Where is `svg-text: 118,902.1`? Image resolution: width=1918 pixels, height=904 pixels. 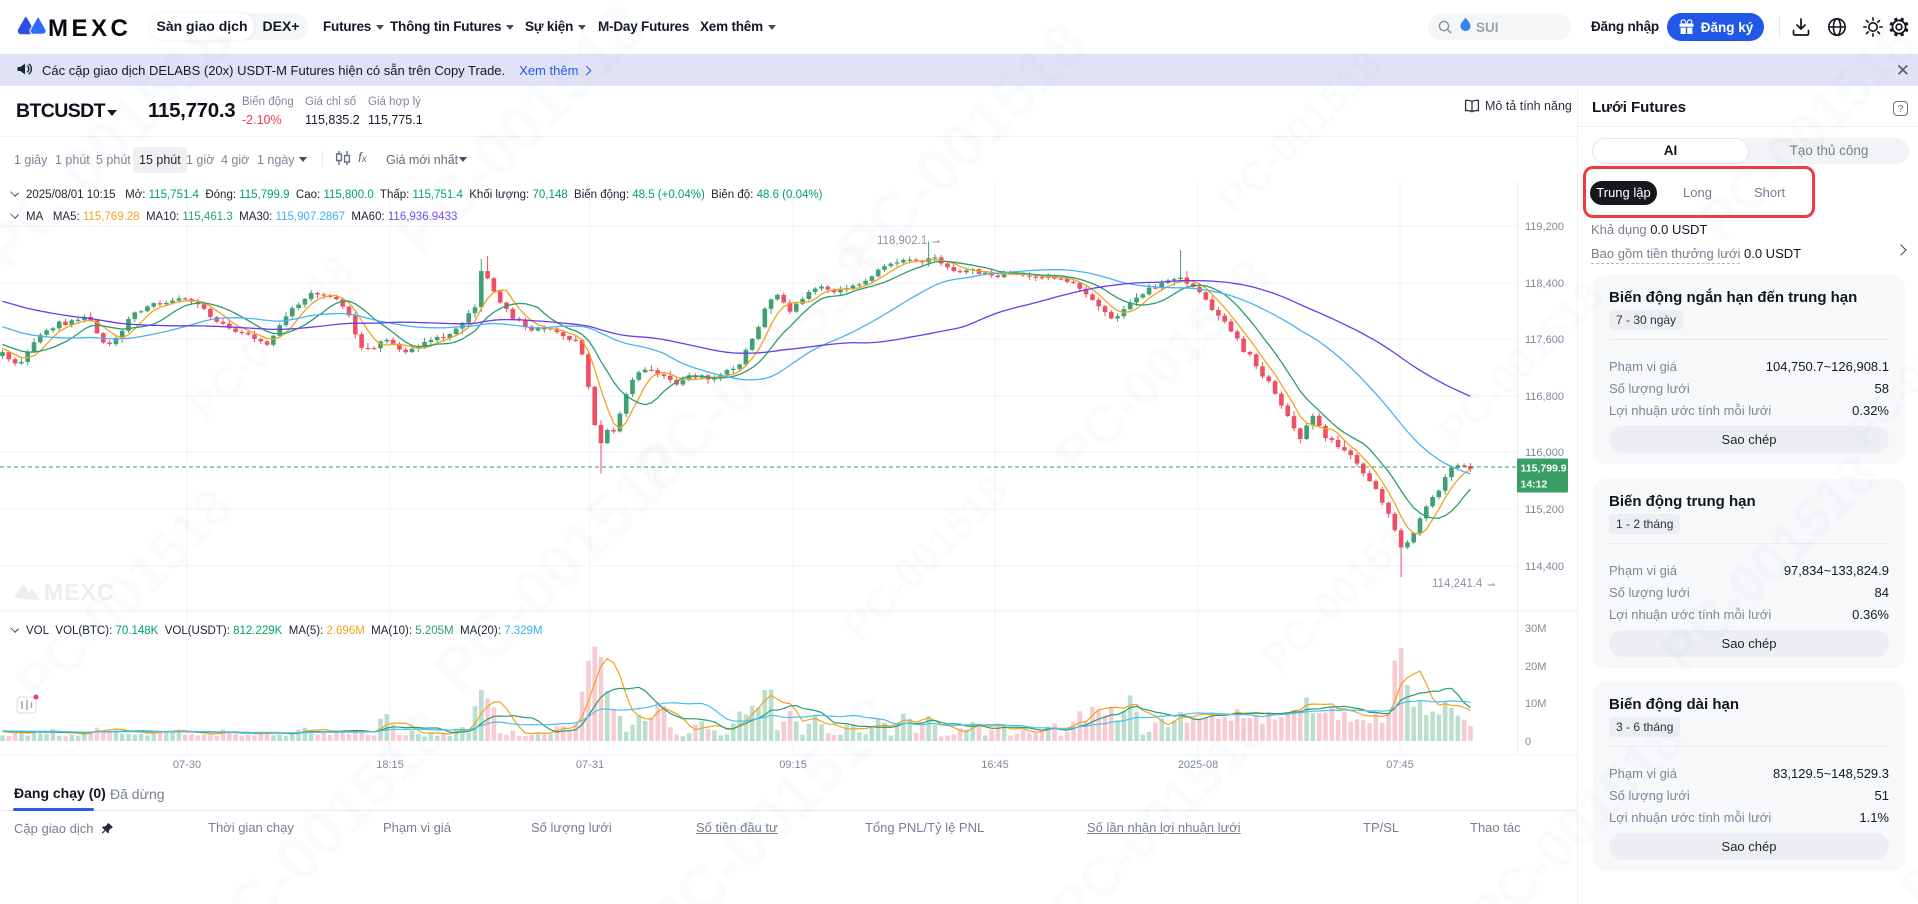 svg-text: 118,902.1 is located at coordinates (902, 241).